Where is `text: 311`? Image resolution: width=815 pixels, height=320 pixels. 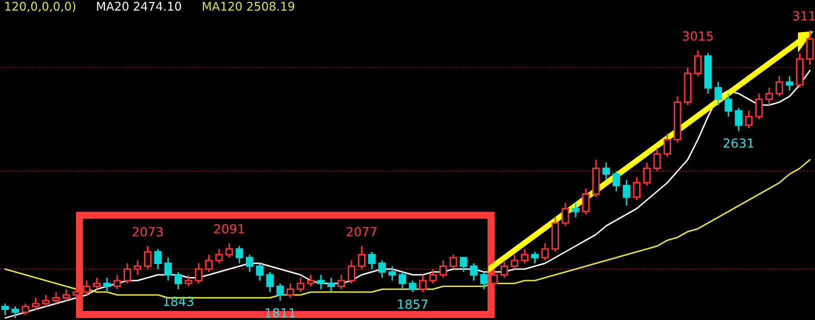 text: 311 is located at coordinates (804, 16).